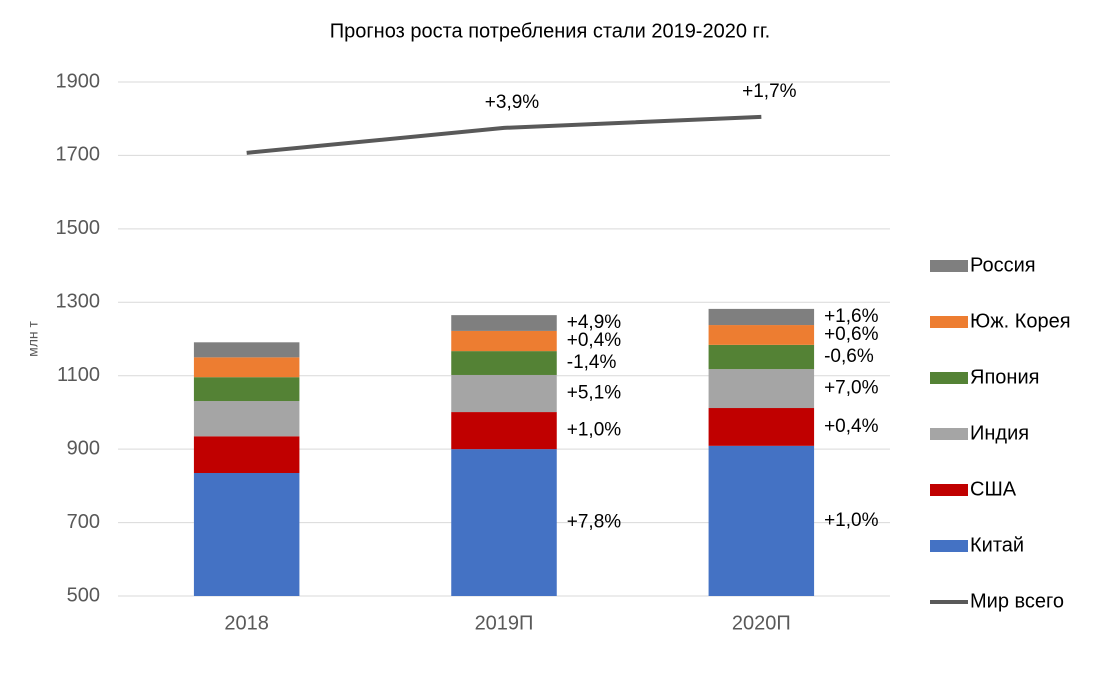 The image size is (1101, 697). What do you see at coordinates (851, 334) in the screenshot?
I see `growth-label: +0,6%` at bounding box center [851, 334].